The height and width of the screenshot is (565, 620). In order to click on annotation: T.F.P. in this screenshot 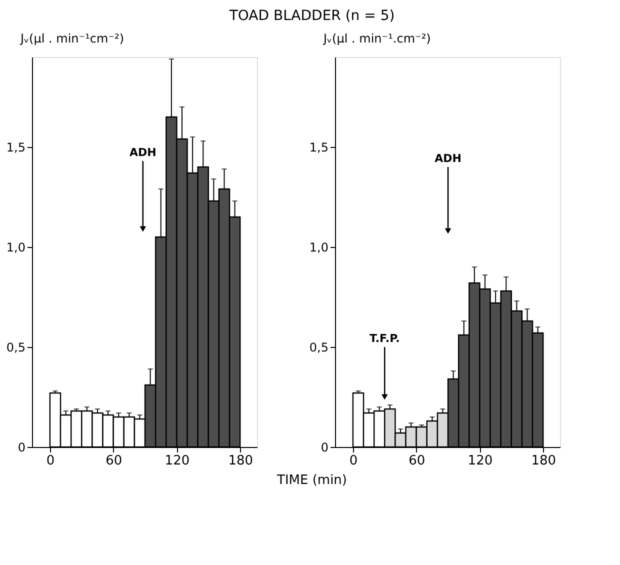, I will do `click(384, 338)`.